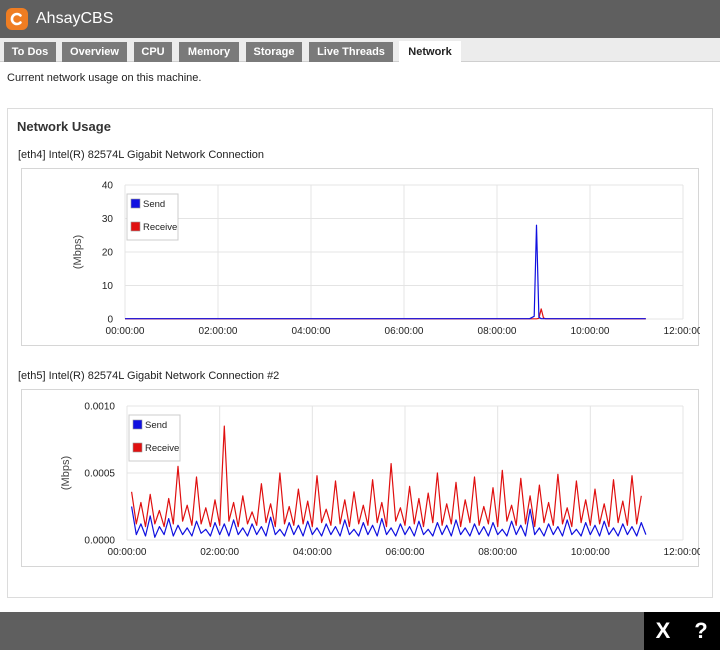  What do you see at coordinates (137, 424) in the screenshot?
I see `c1-legend-send-swatch` at bounding box center [137, 424].